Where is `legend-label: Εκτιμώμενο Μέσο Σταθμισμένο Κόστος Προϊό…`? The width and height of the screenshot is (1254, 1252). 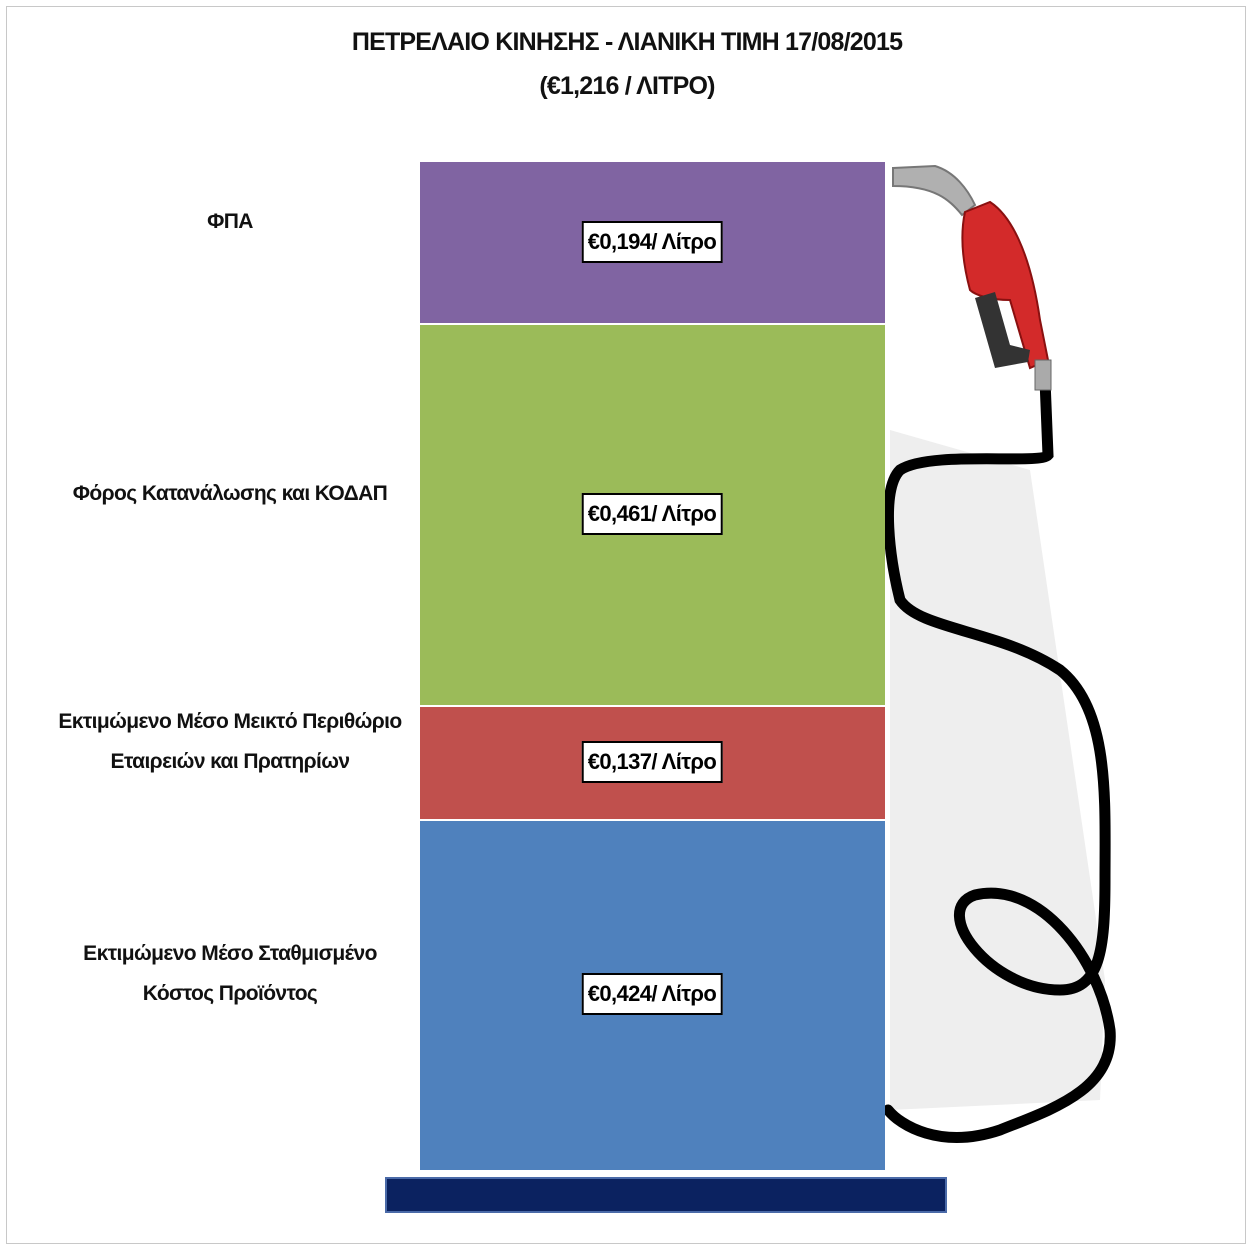
legend-label: Εκτιμώμενο Μέσο Σταθμισμένο Κόστος Προϊό… is located at coordinates (230, 974).